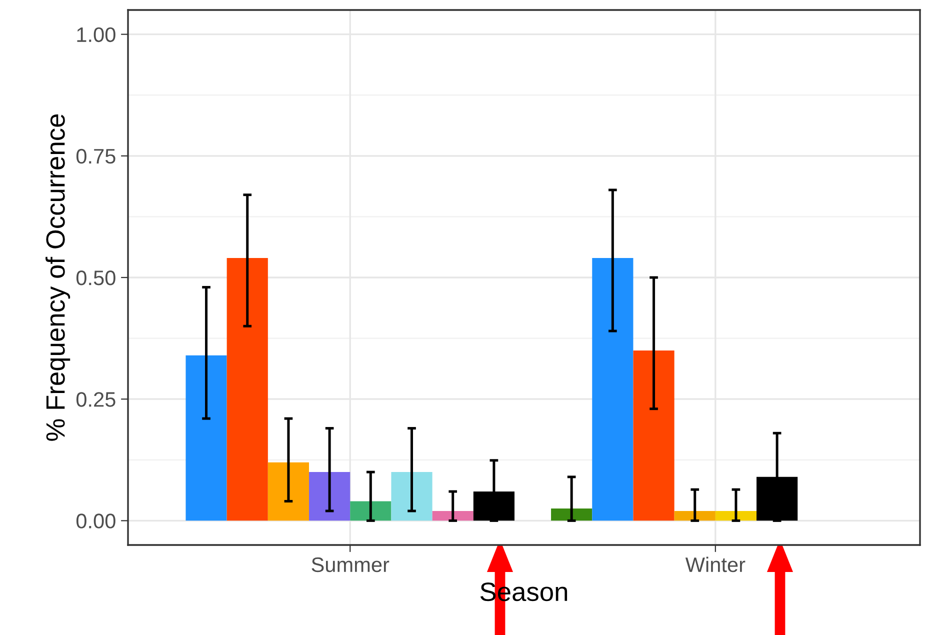  What do you see at coordinates (96, 278) in the screenshot?
I see `y-tick-label: 0.50` at bounding box center [96, 278].